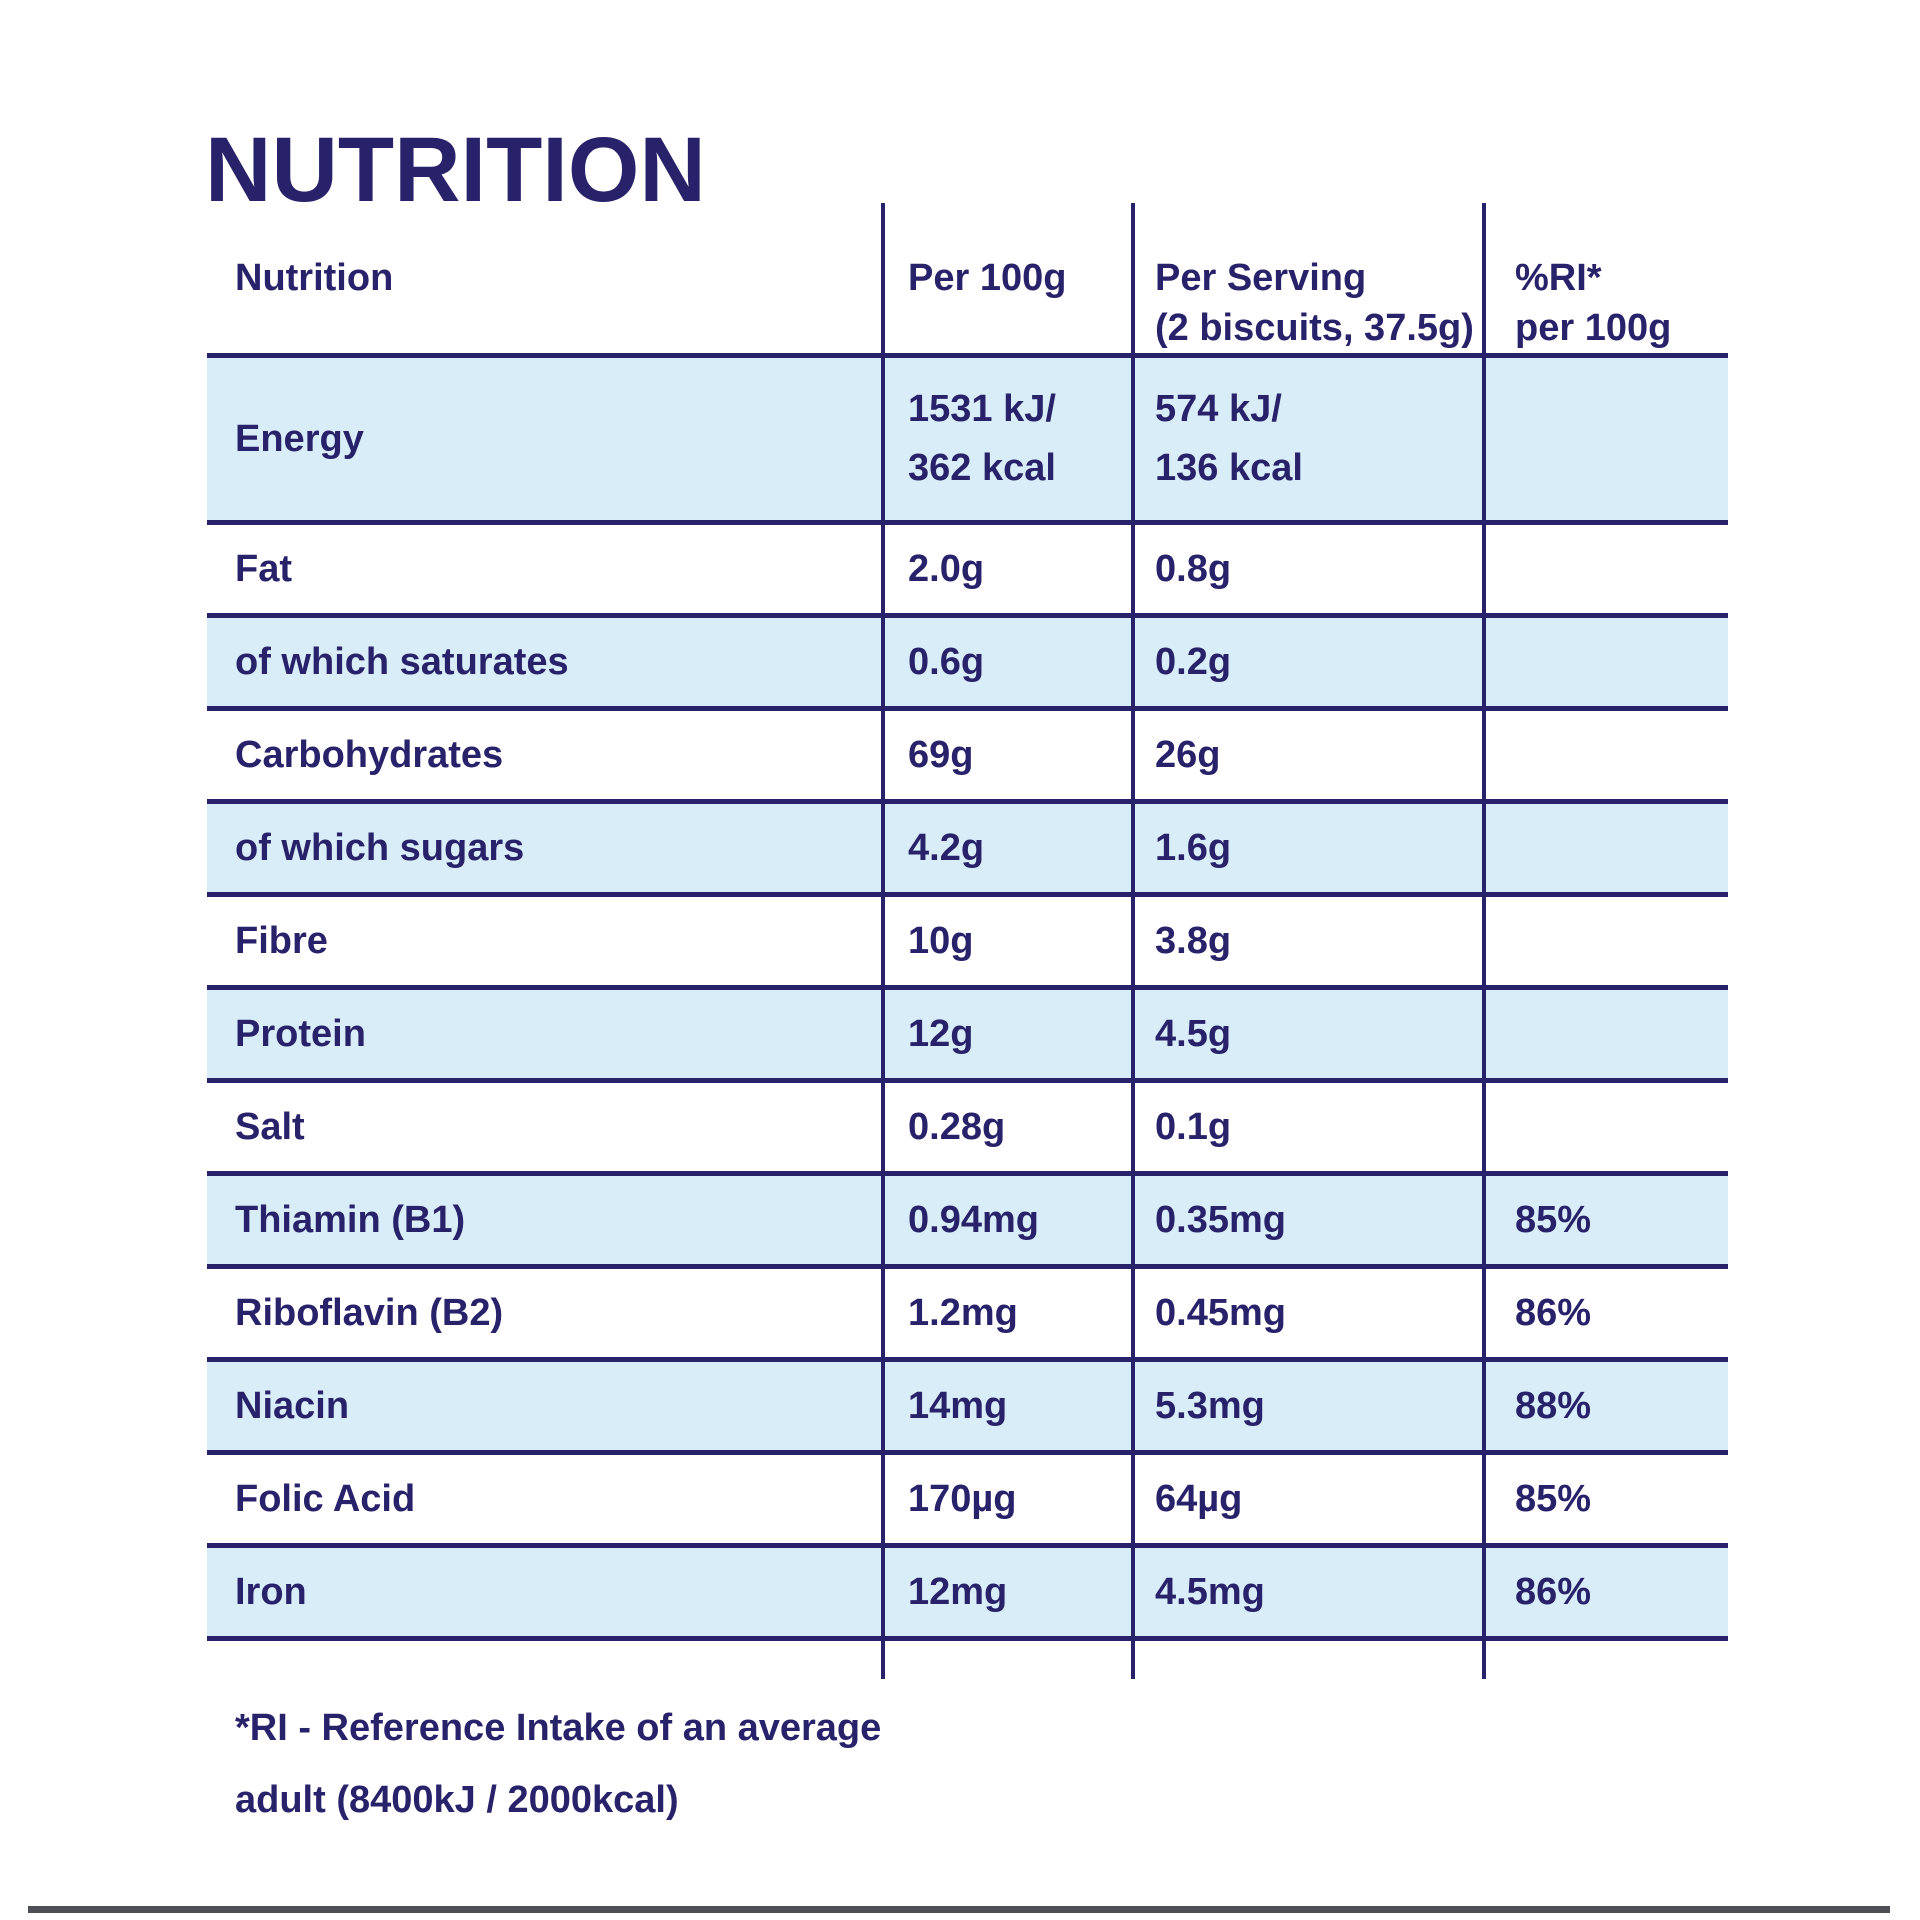 The image size is (1920, 1920). Describe the element at coordinates (1210, 1591) in the screenshot. I see `per-serving-cell: 4.5mg` at that location.